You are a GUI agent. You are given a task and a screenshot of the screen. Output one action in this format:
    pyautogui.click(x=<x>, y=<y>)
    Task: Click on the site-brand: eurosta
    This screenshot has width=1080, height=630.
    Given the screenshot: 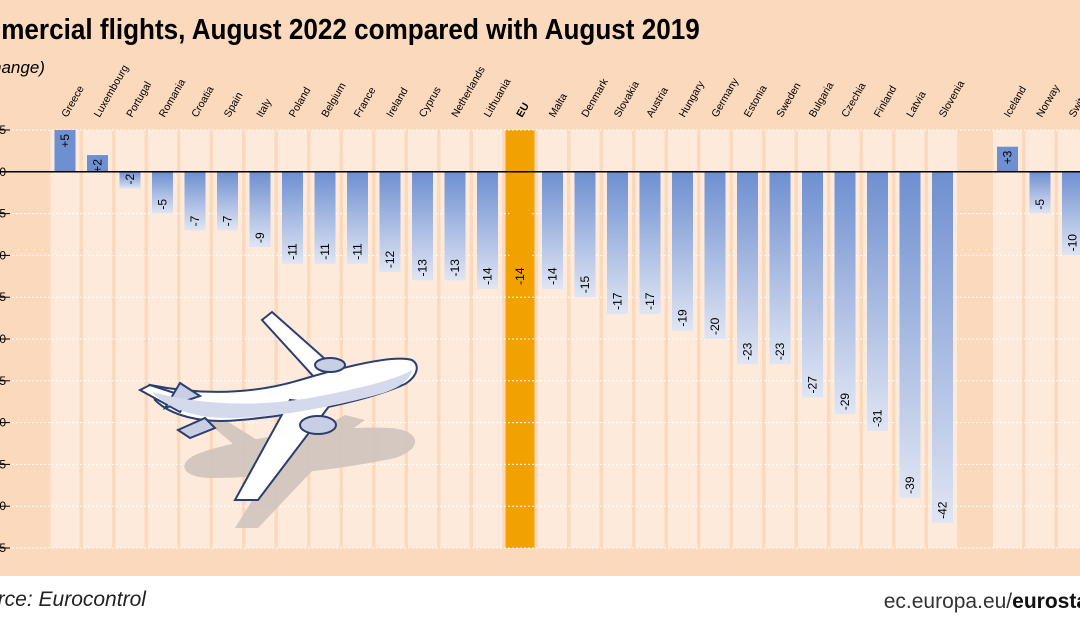 What is the action you would take?
    pyautogui.click(x=1046, y=601)
    